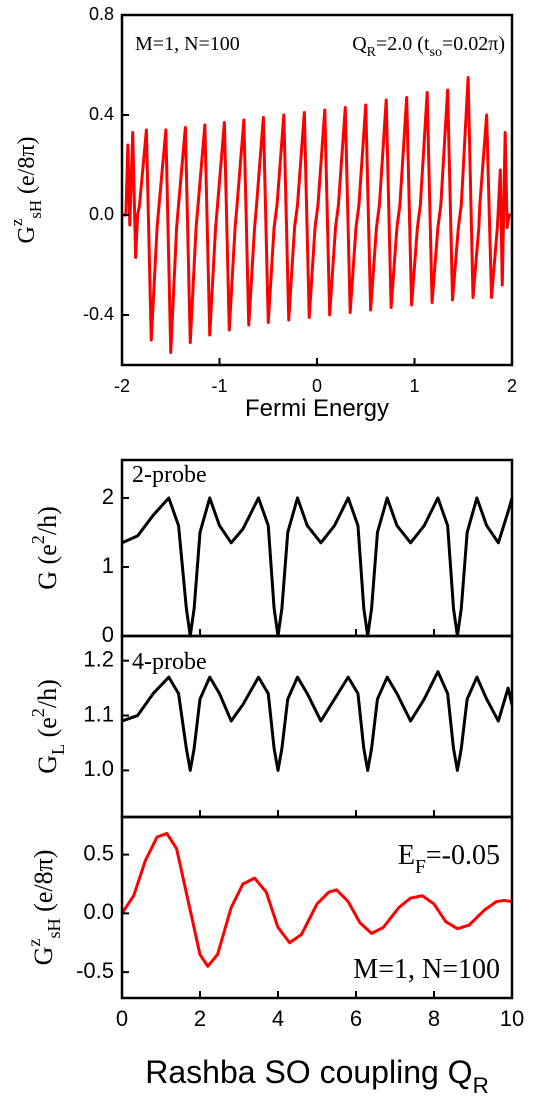  Describe the element at coordinates (122, 386) in the screenshot. I see `x-tick-label: -2` at that location.